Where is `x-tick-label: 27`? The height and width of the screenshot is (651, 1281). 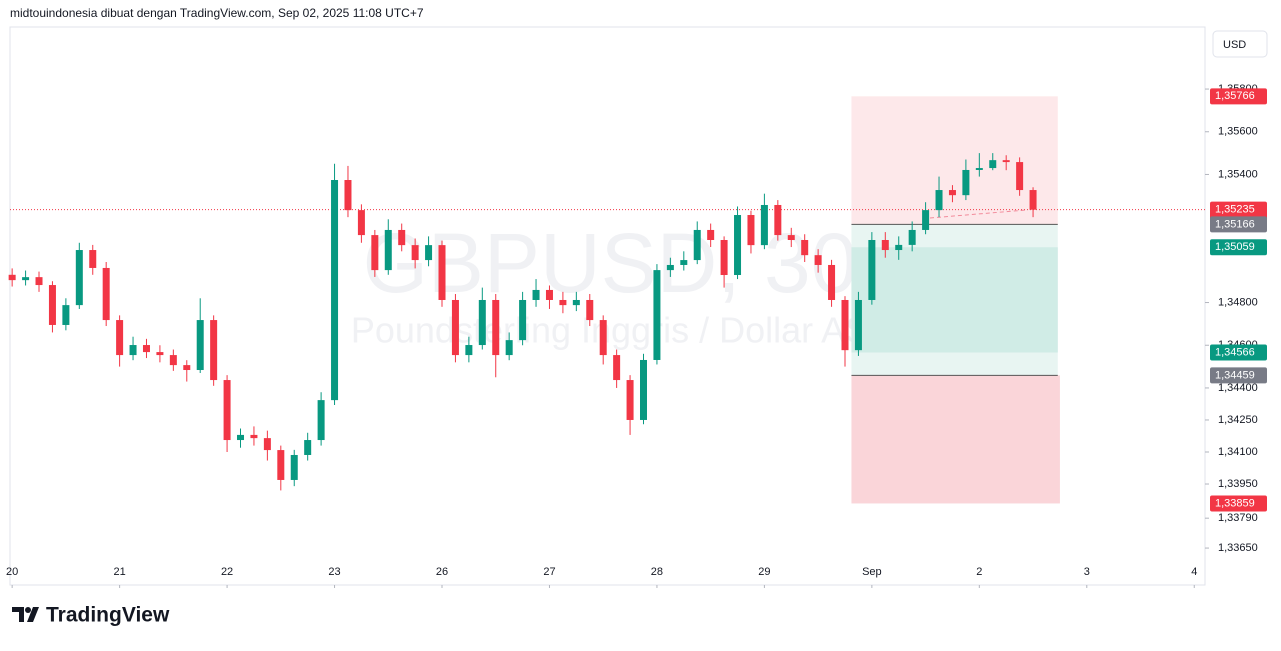 x-tick-label: 27 is located at coordinates (549, 572).